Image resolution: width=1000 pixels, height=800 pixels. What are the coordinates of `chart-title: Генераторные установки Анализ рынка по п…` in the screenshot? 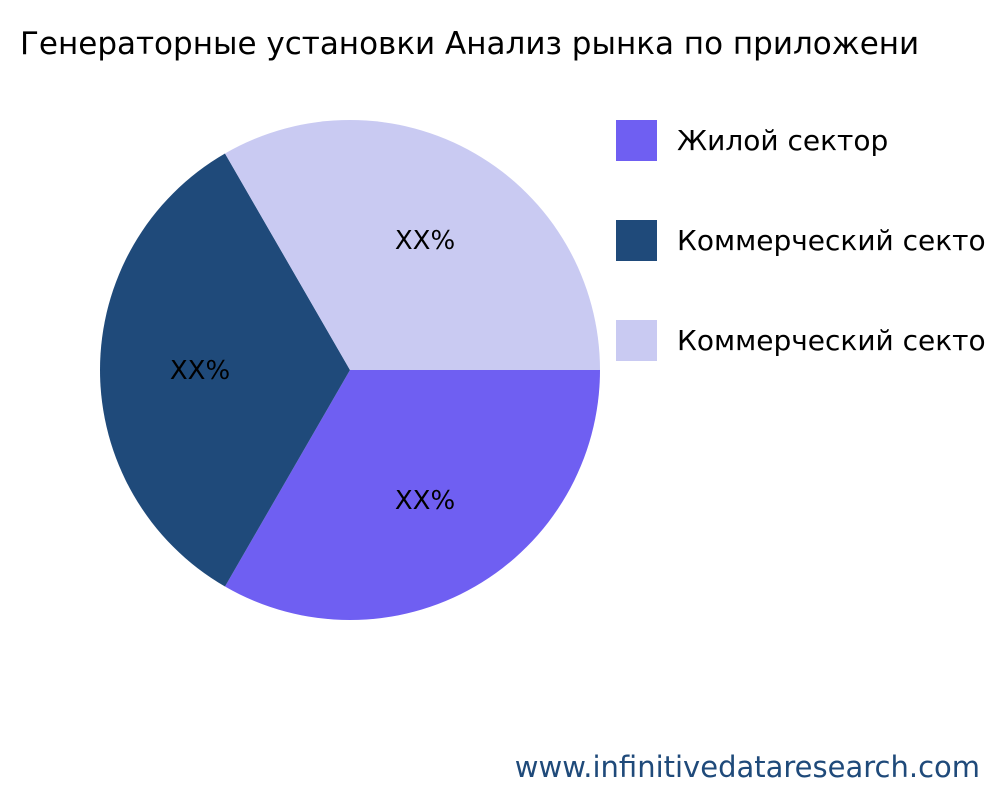 It's located at (470, 44).